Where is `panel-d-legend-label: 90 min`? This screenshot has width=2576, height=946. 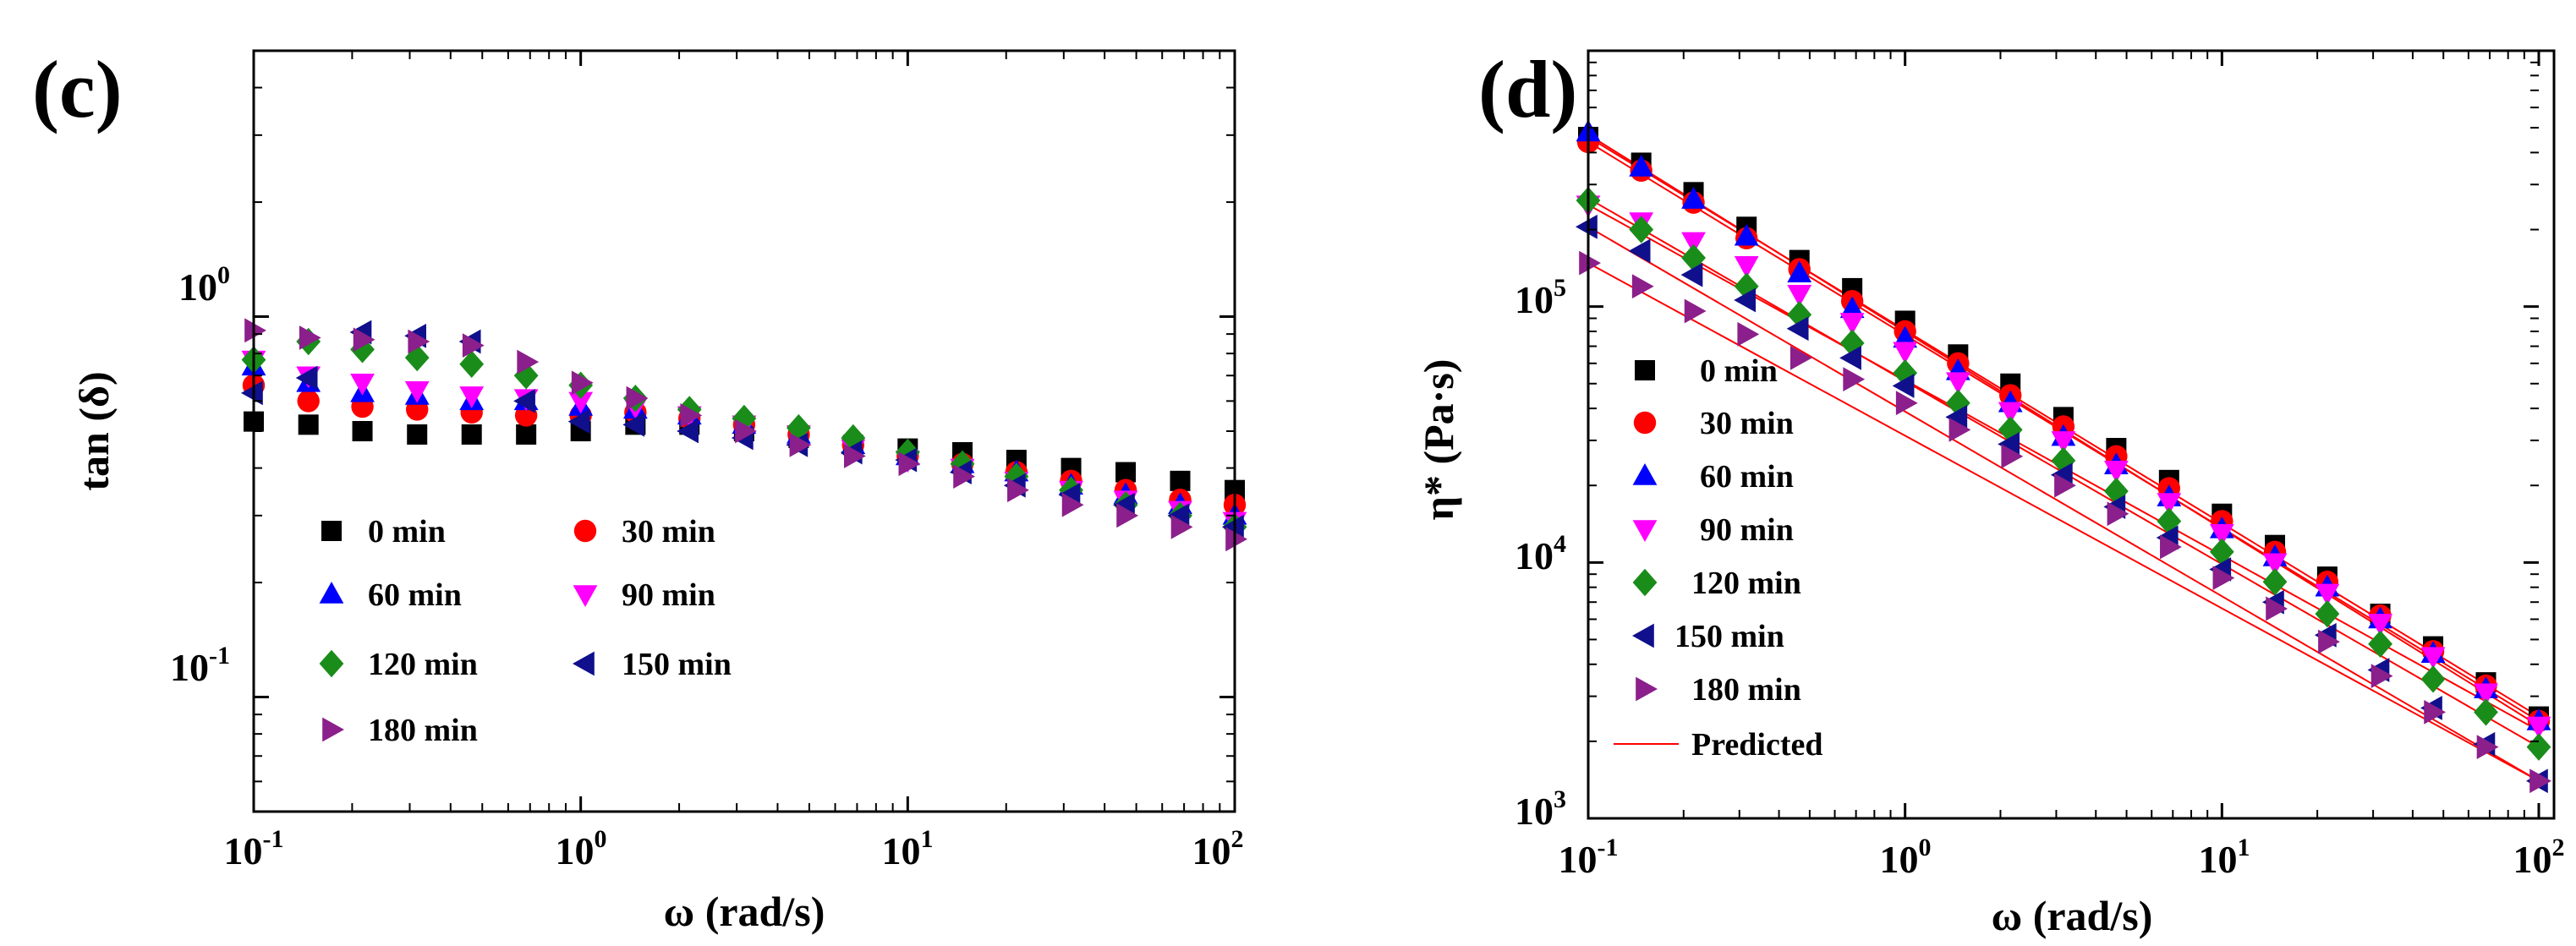
panel-d-legend-label: 90 min is located at coordinates (1747, 530).